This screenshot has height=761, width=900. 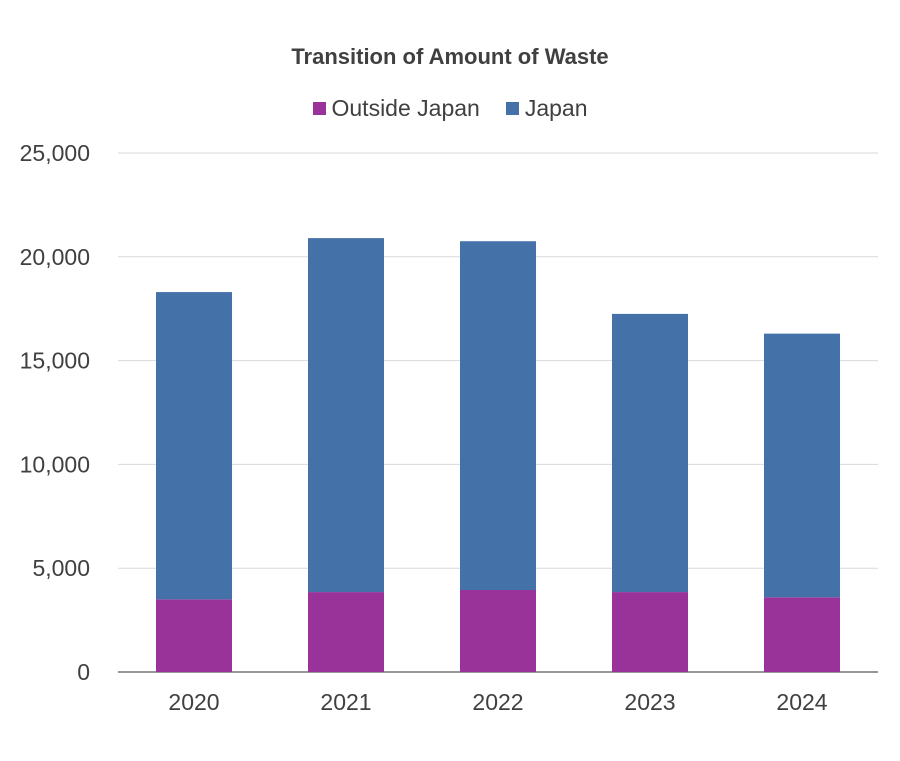 I want to click on bar-japan-2021, so click(x=346, y=415).